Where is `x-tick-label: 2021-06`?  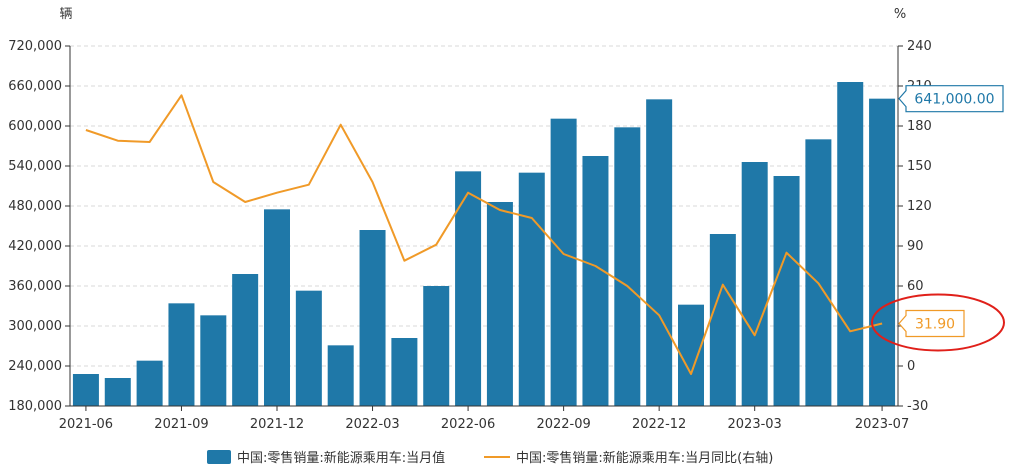 x-tick-label: 2021-06 is located at coordinates (86, 424).